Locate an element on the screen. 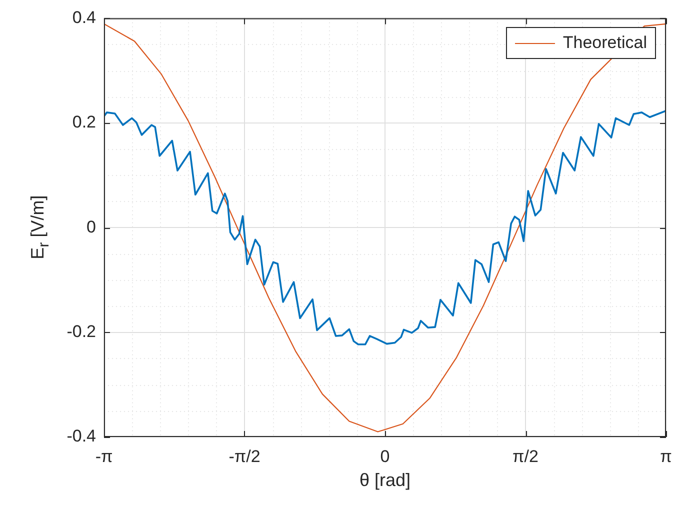 This screenshot has width=687, height=517. x-tick-label: 0 is located at coordinates (385, 456).